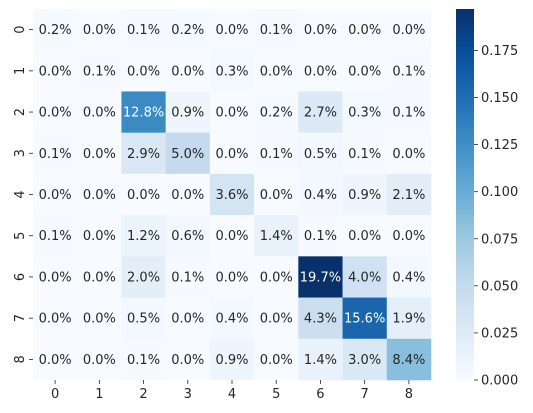 The height and width of the screenshot is (413, 533). Describe the element at coordinates (20, 359) in the screenshot. I see `y-tick-label: 8` at that location.